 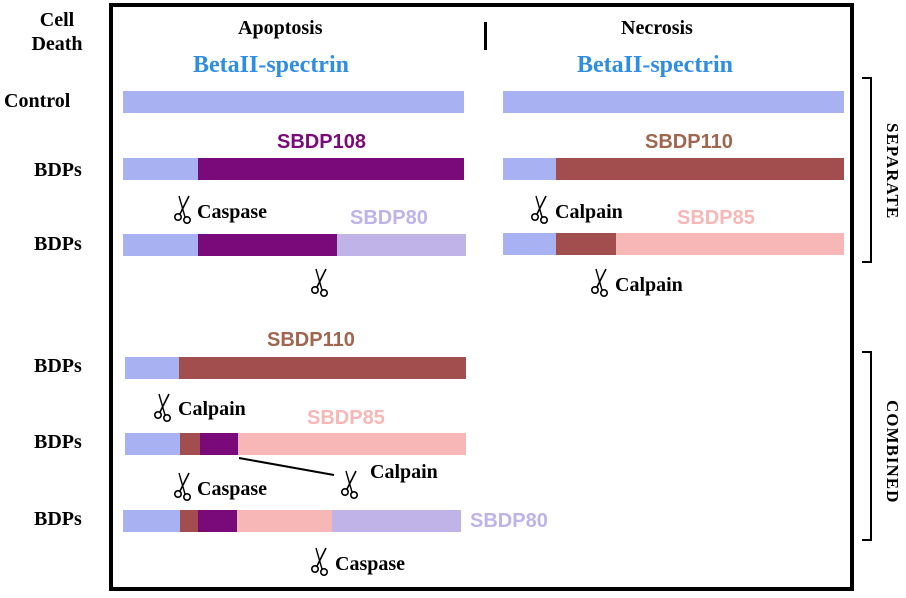 I want to click on apoptosis-header: Apoptosis, so click(x=280, y=28).